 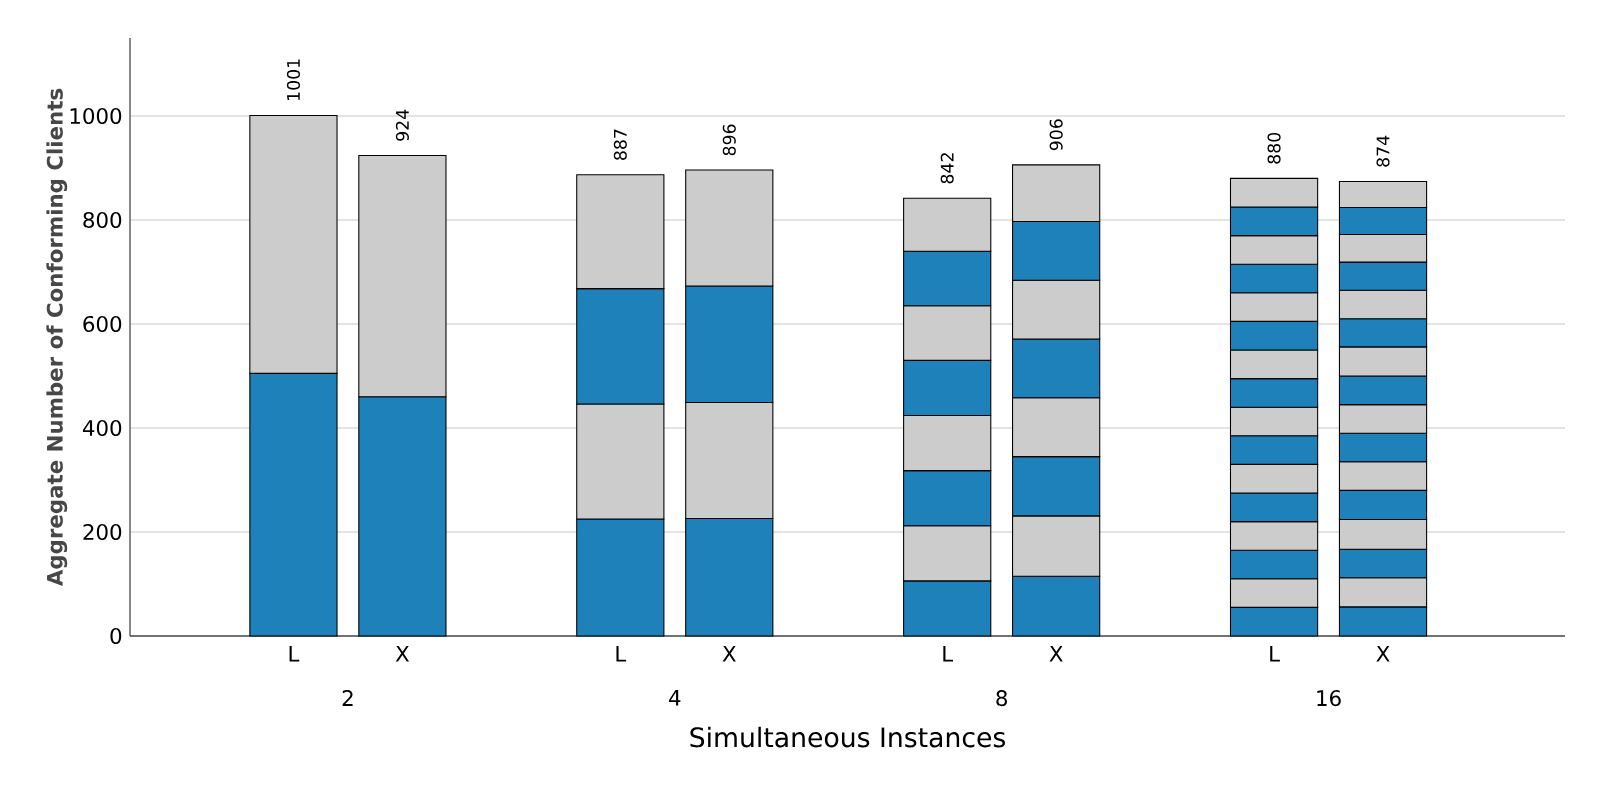 What do you see at coordinates (57, 337) in the screenshot?
I see `y-axis-title: Aggregate Number of Conforming Clients` at bounding box center [57, 337].